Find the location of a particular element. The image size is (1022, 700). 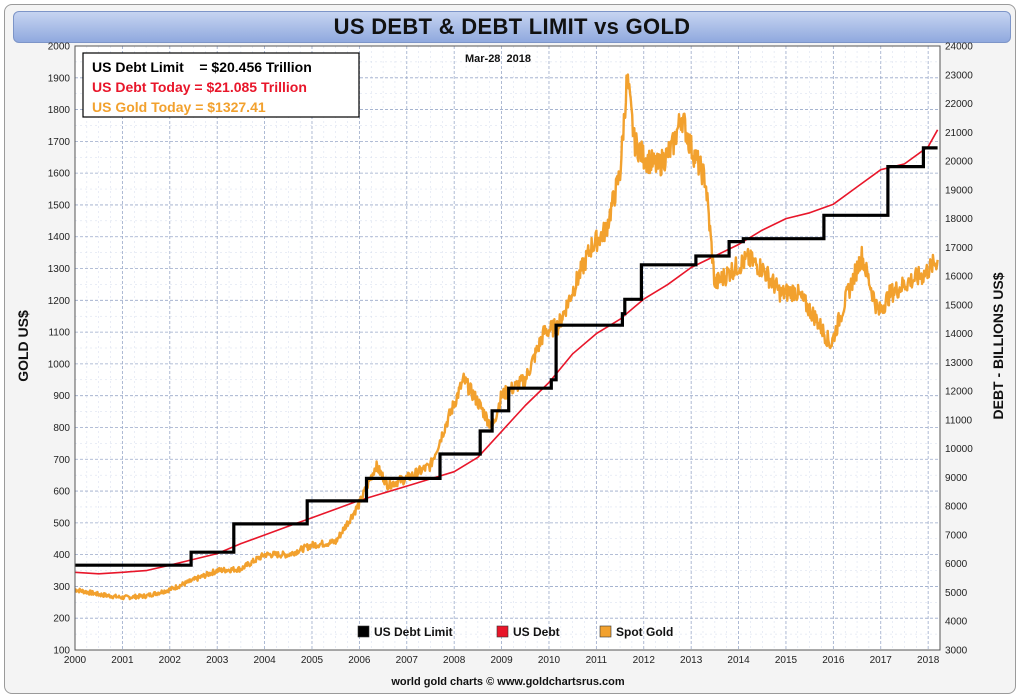

x-tick-label: 2010 is located at coordinates (549, 660).